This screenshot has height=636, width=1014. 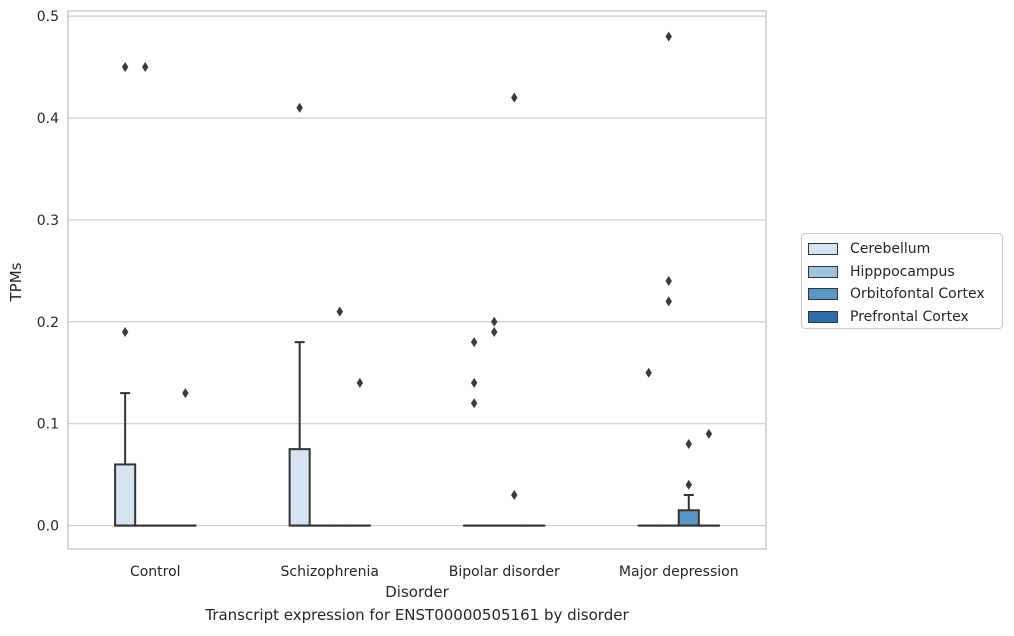 What do you see at coordinates (48, 17) in the screenshot?
I see `y-tick-label: 0.5` at bounding box center [48, 17].